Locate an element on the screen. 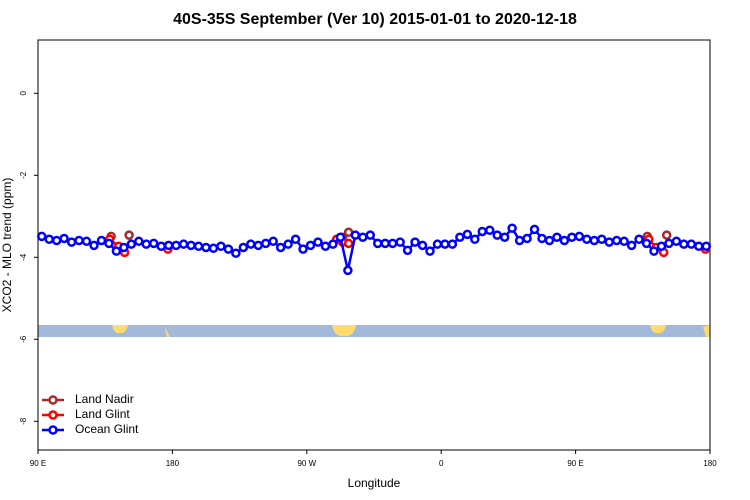  y-tick-label: -6 is located at coordinates (23, 339).